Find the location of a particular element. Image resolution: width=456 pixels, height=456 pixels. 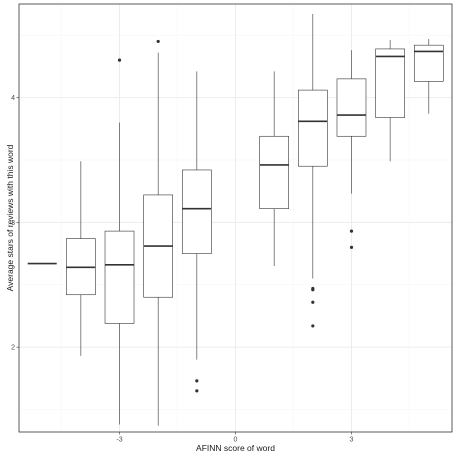

x-tick-label: 3 is located at coordinates (352, 440).